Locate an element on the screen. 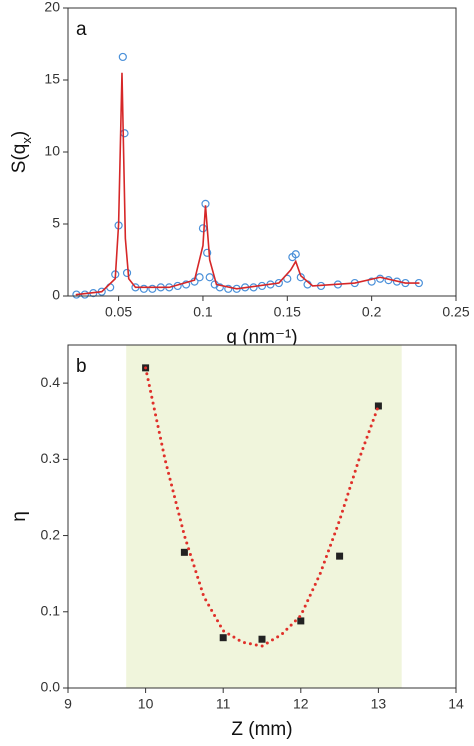 The image size is (474, 746). y-tick-label: 20 is located at coordinates (52, 7).